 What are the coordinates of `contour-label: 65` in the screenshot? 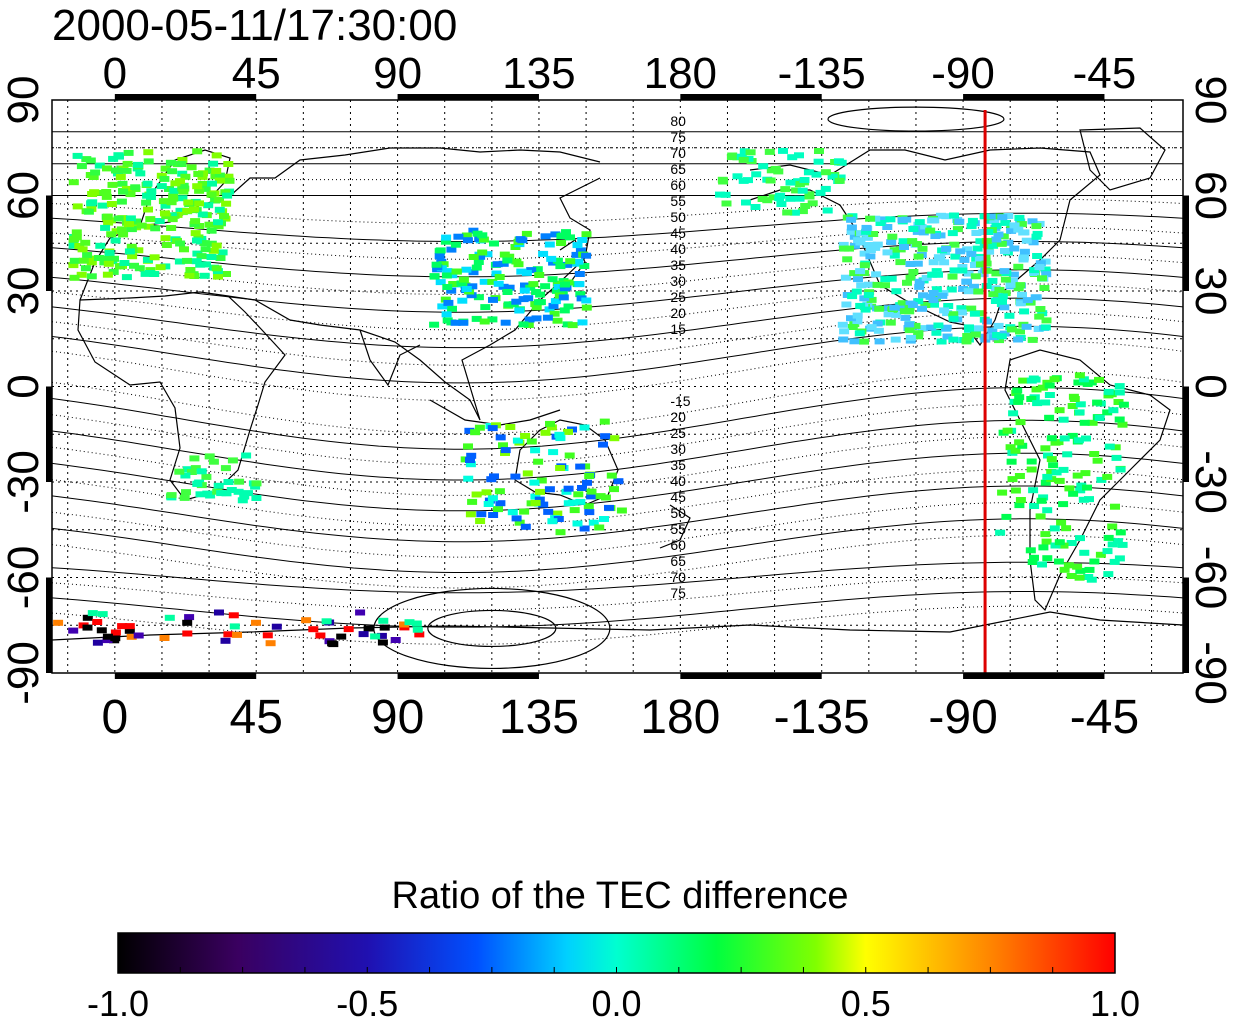 It's located at (678, 169).